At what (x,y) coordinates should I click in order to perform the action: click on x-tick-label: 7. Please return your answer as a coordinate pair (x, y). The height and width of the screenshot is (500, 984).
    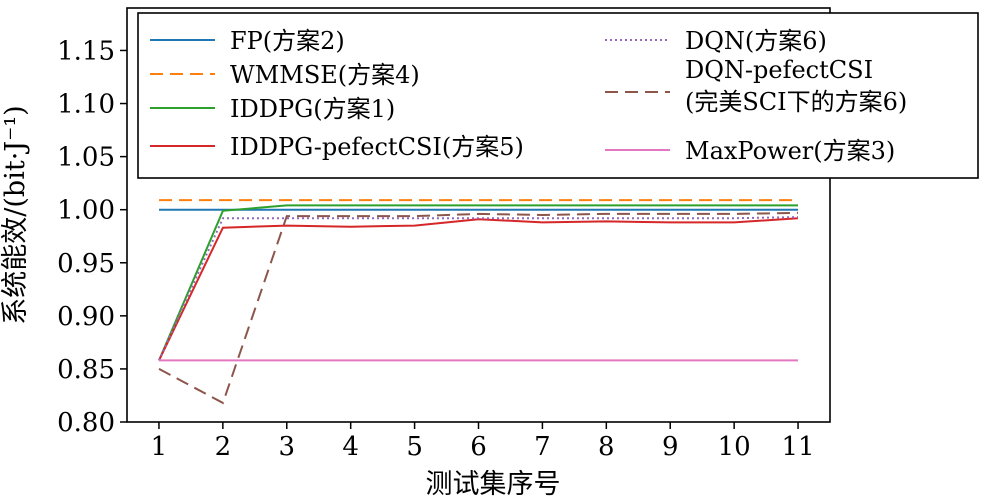
    Looking at the image, I should click on (542, 447).